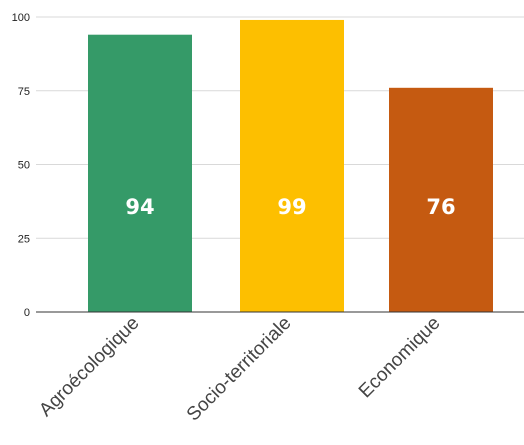  What do you see at coordinates (24, 239) in the screenshot?
I see `y-tick-label: 25` at bounding box center [24, 239].